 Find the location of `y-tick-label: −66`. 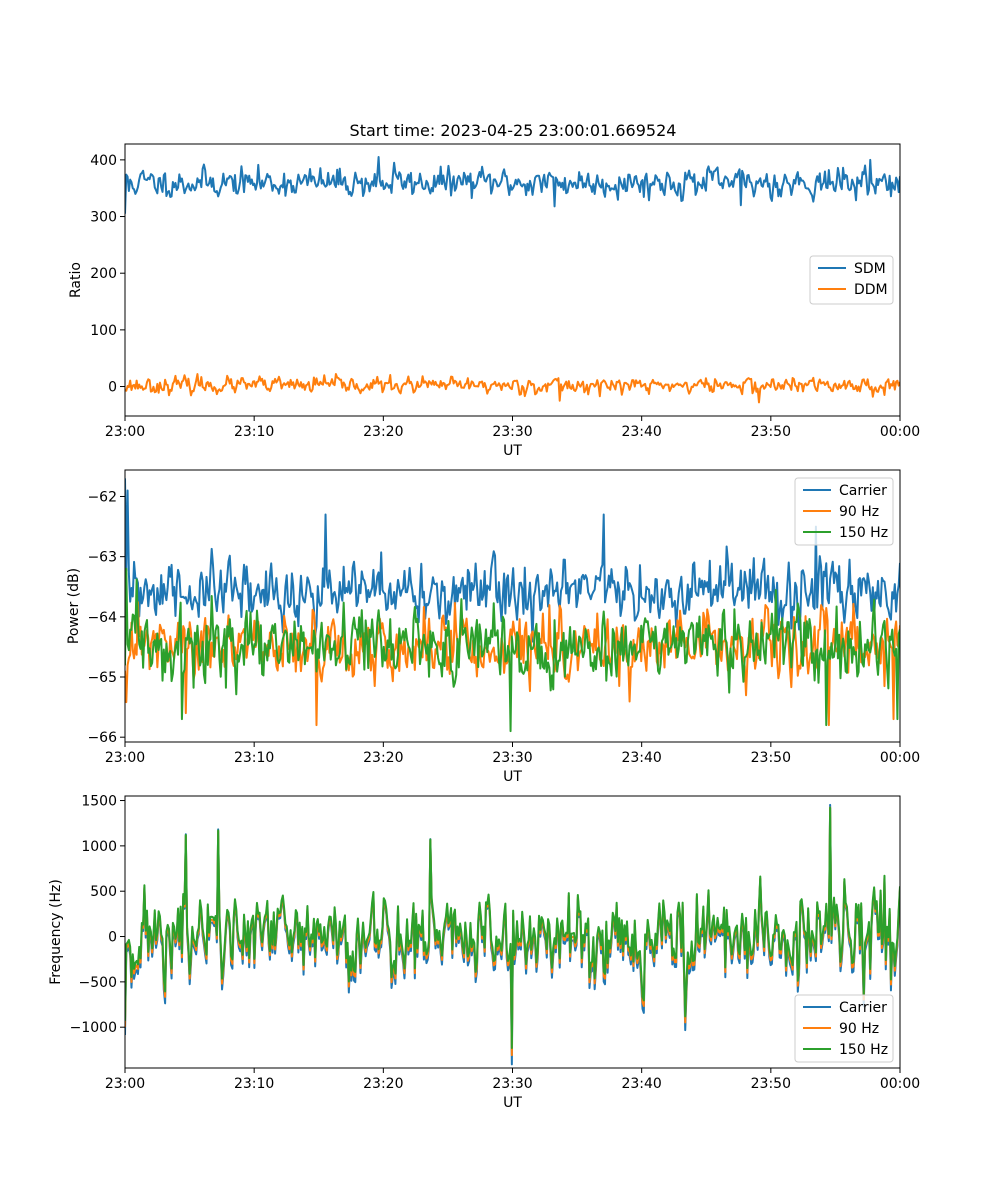

y-tick-label: −66 is located at coordinates (102, 738).